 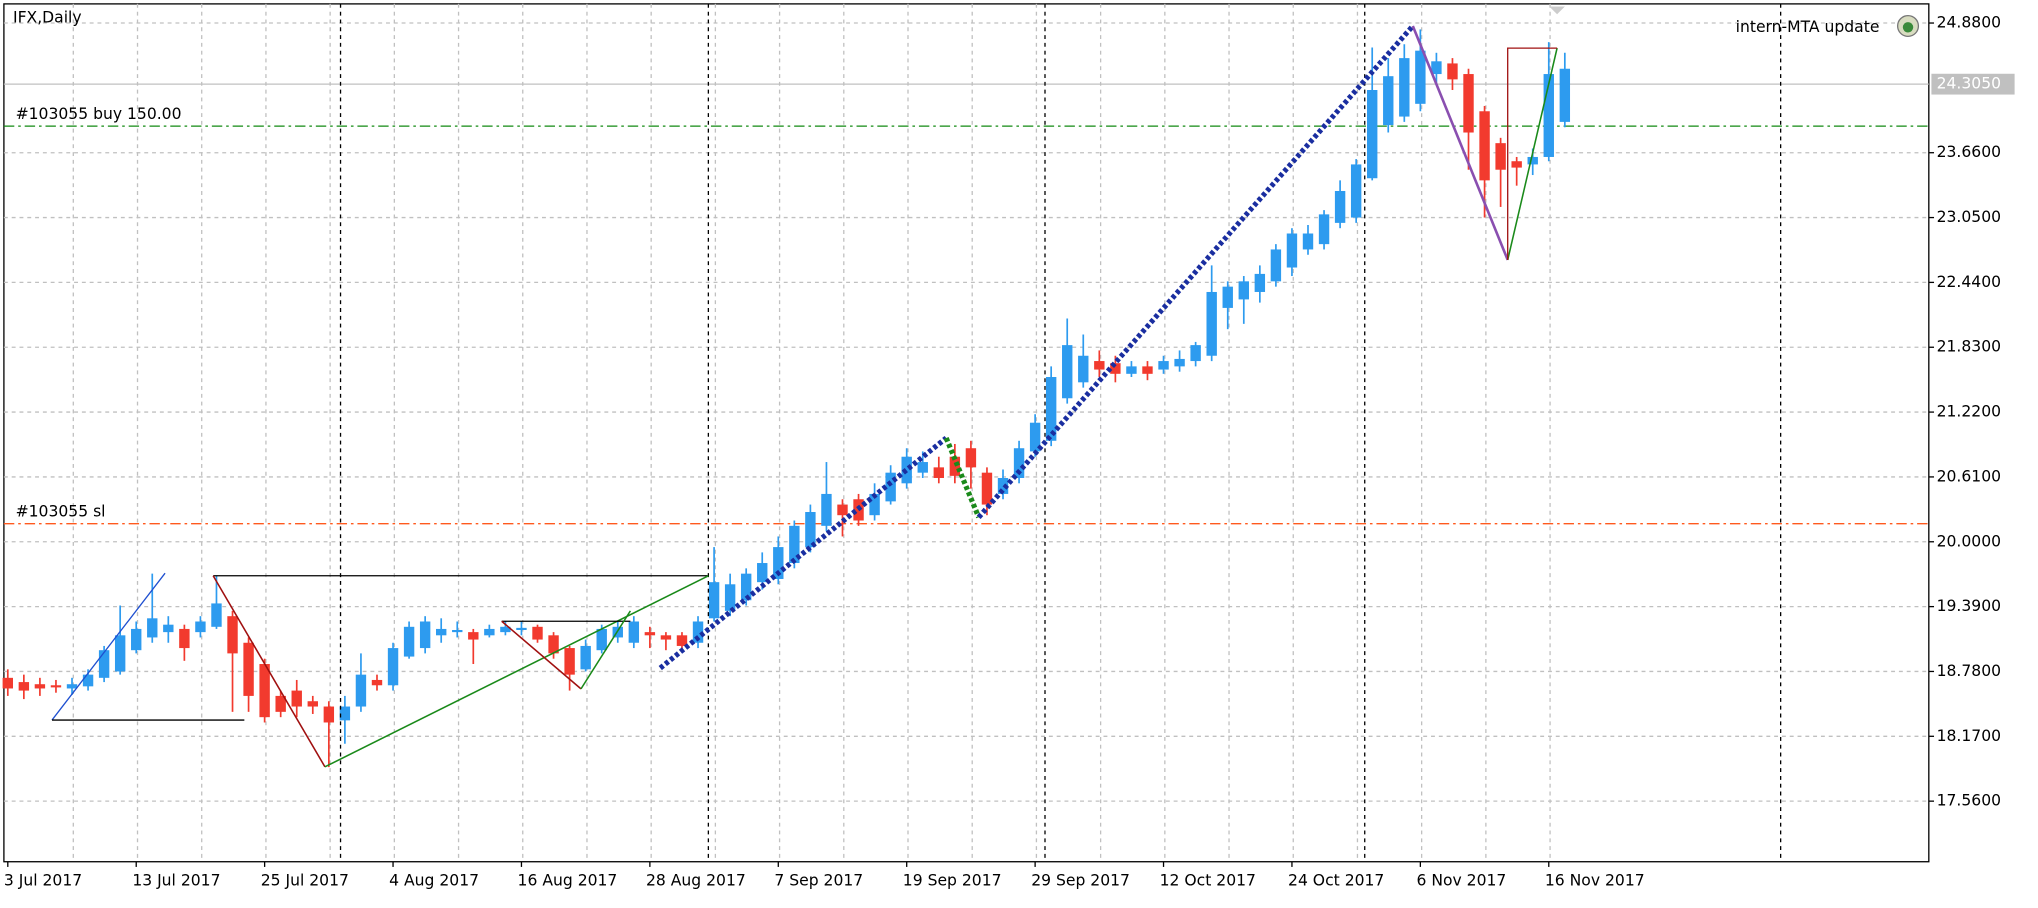 What do you see at coordinates (1595, 881) in the screenshot?
I see `x-tick-label: 16 Nov 2017` at bounding box center [1595, 881].